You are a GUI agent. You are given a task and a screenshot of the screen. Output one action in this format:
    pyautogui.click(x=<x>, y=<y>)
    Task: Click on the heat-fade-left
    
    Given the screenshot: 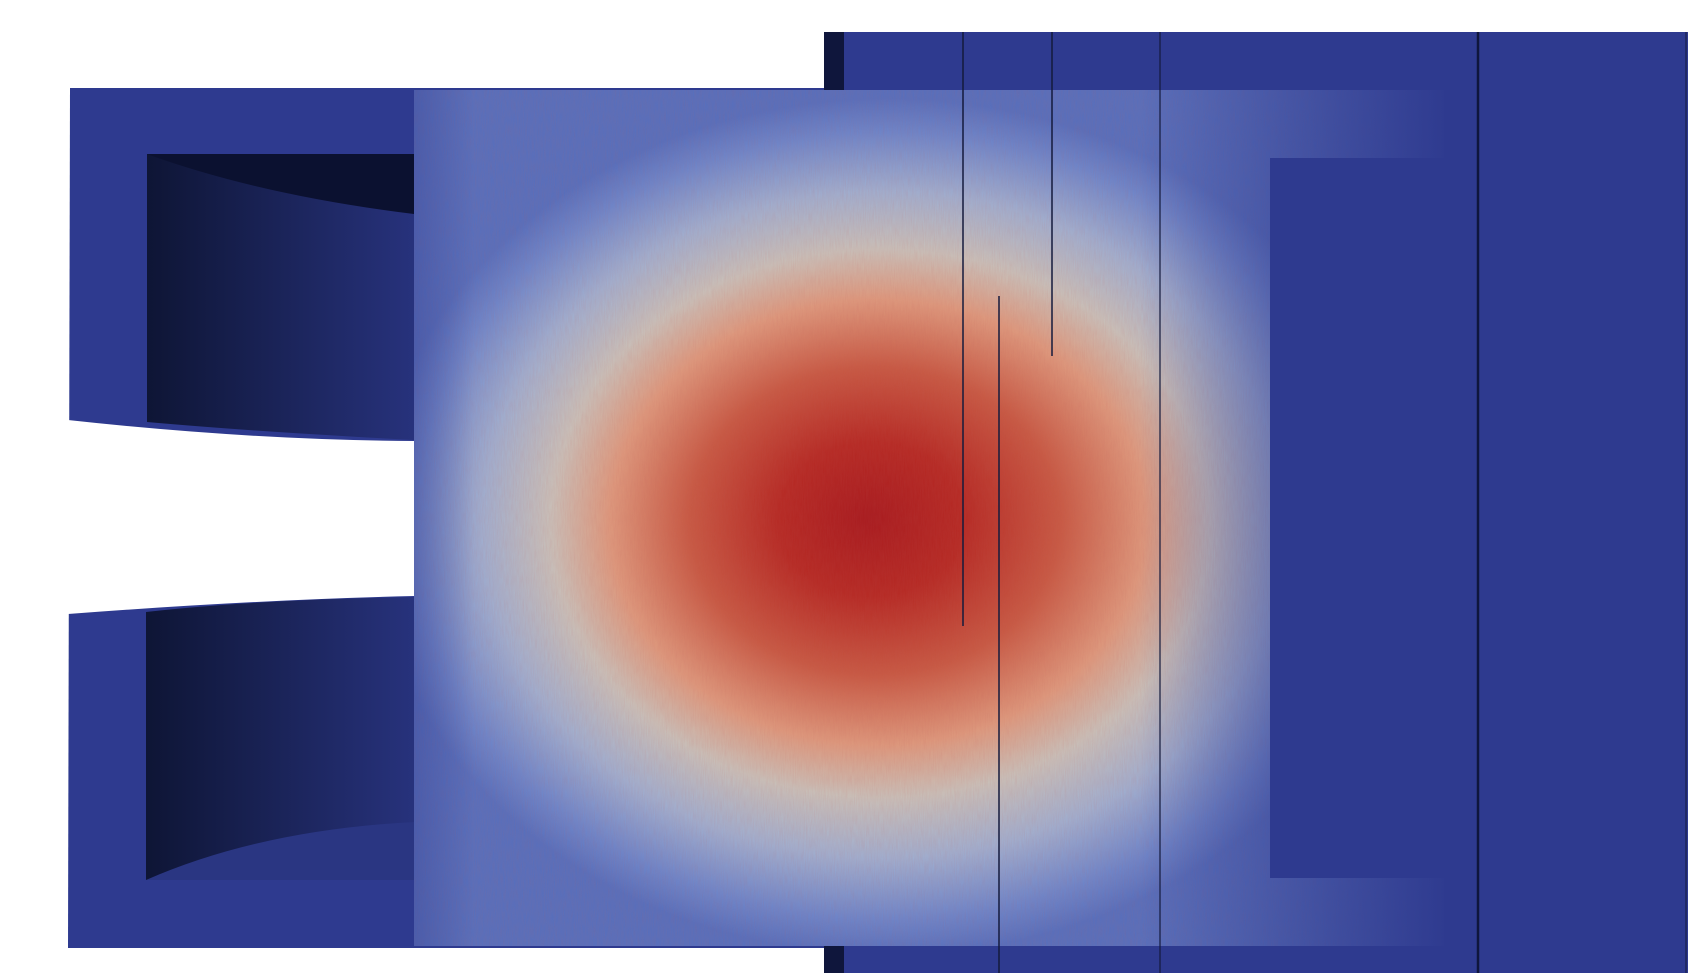 What is the action you would take?
    pyautogui.click(x=444, y=518)
    